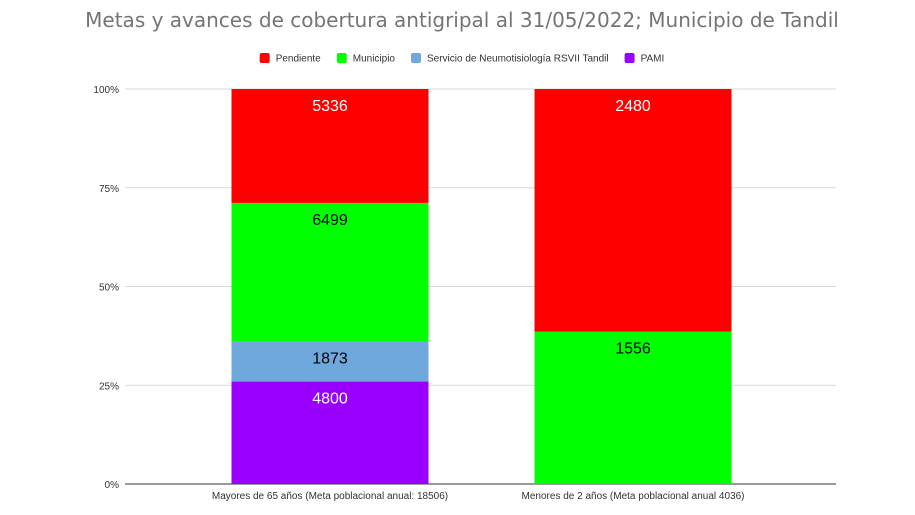 The image size is (915, 515). What do you see at coordinates (109, 288) in the screenshot?
I see `y-tick-label: 50%` at bounding box center [109, 288].